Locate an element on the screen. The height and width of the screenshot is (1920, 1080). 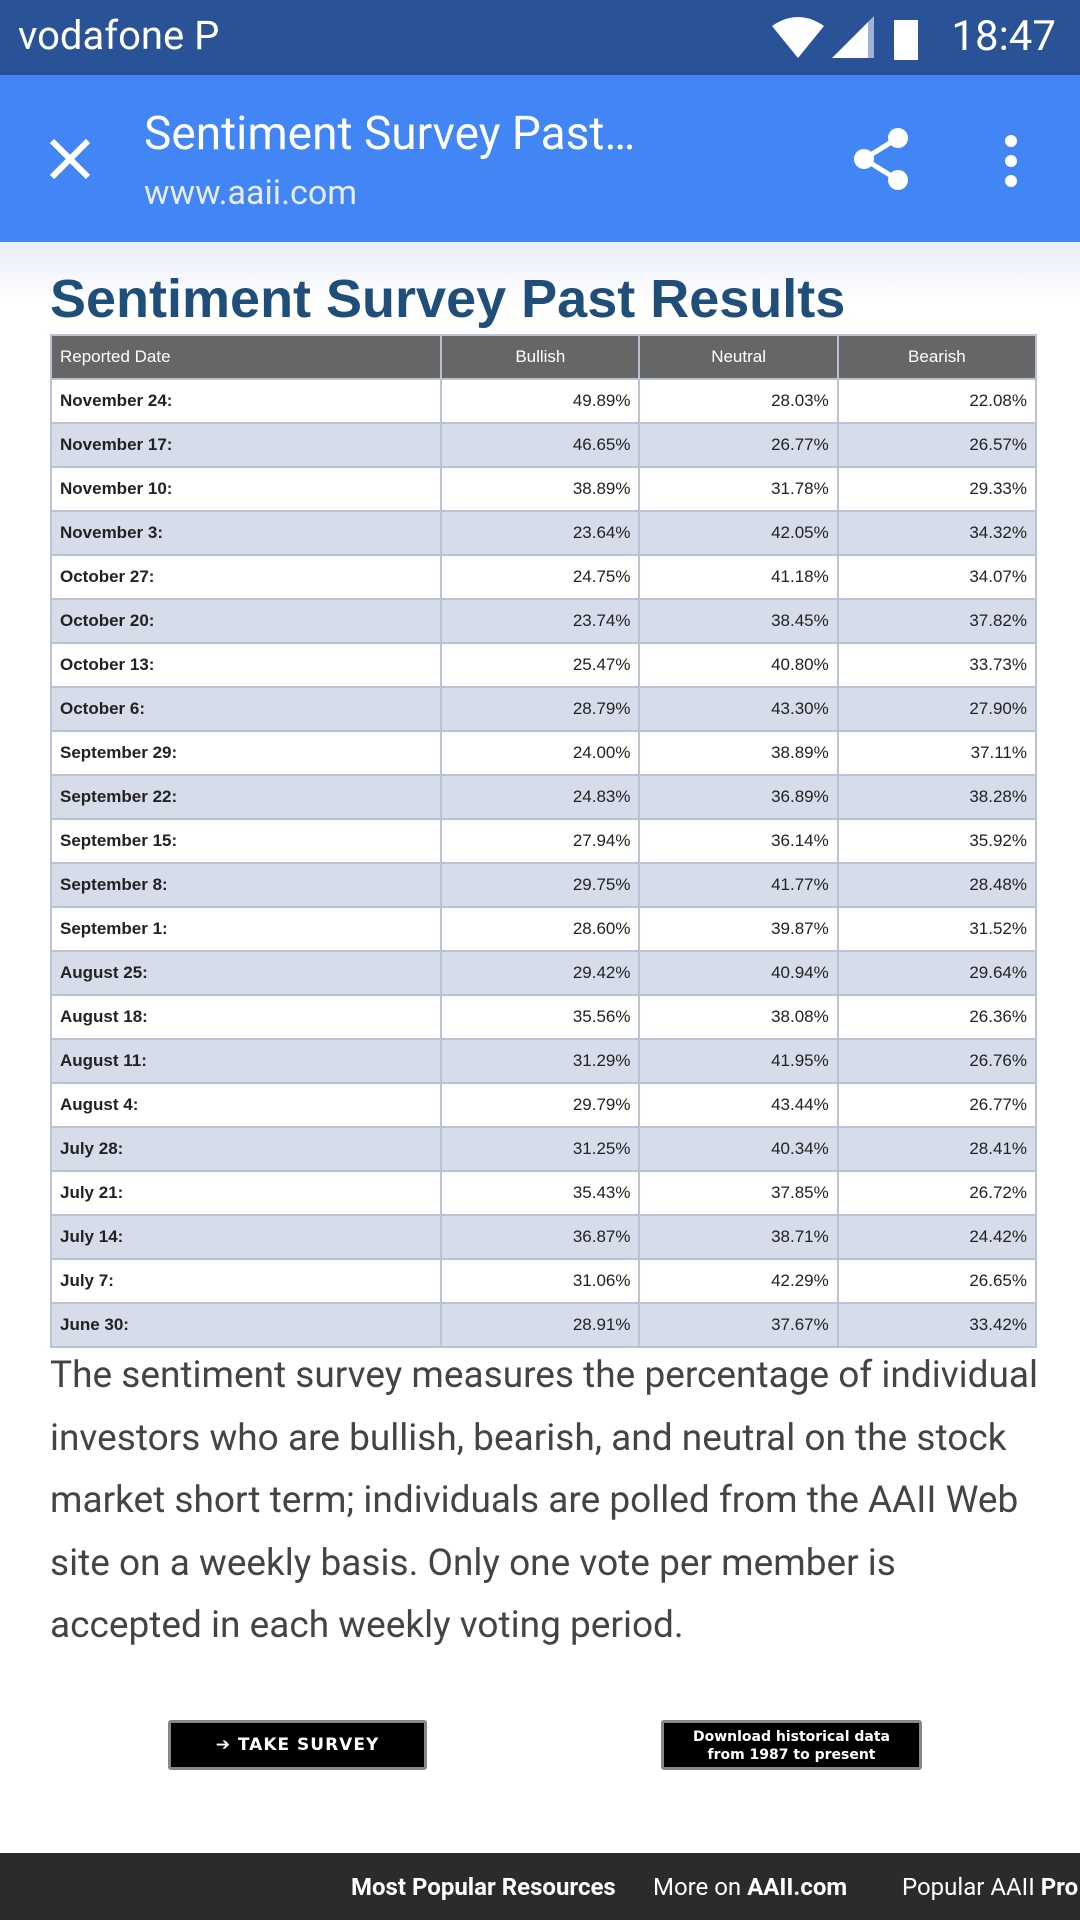
table-row: September 22: 24.83% 36.89% 38.28% is located at coordinates (543, 797).